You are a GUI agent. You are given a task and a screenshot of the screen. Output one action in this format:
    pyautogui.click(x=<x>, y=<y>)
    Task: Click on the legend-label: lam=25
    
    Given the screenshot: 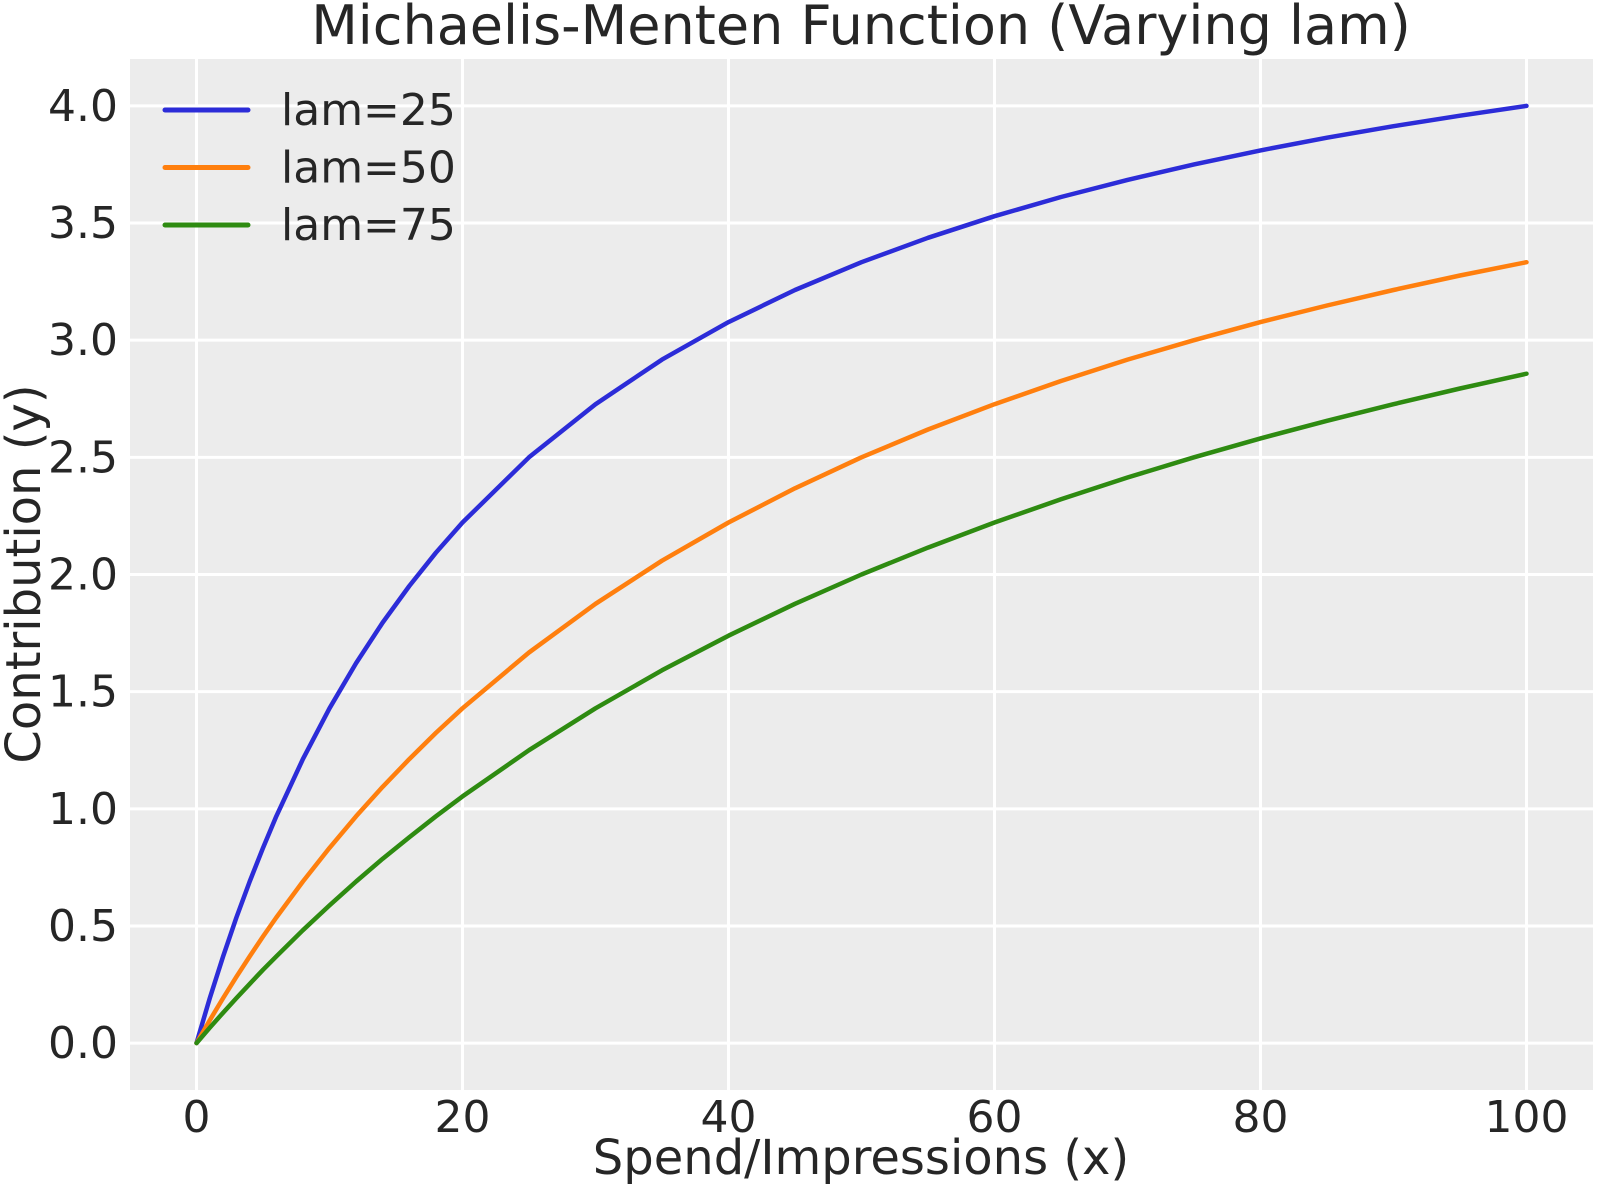 What is the action you would take?
    pyautogui.click(x=368, y=110)
    